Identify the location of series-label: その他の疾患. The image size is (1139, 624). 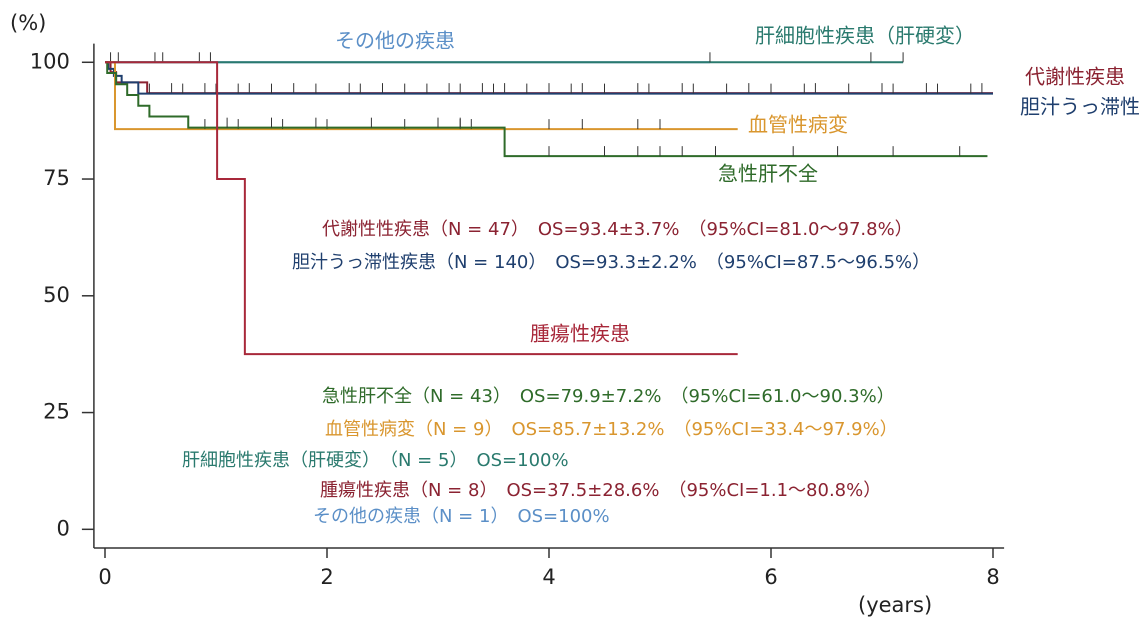
(395, 41).